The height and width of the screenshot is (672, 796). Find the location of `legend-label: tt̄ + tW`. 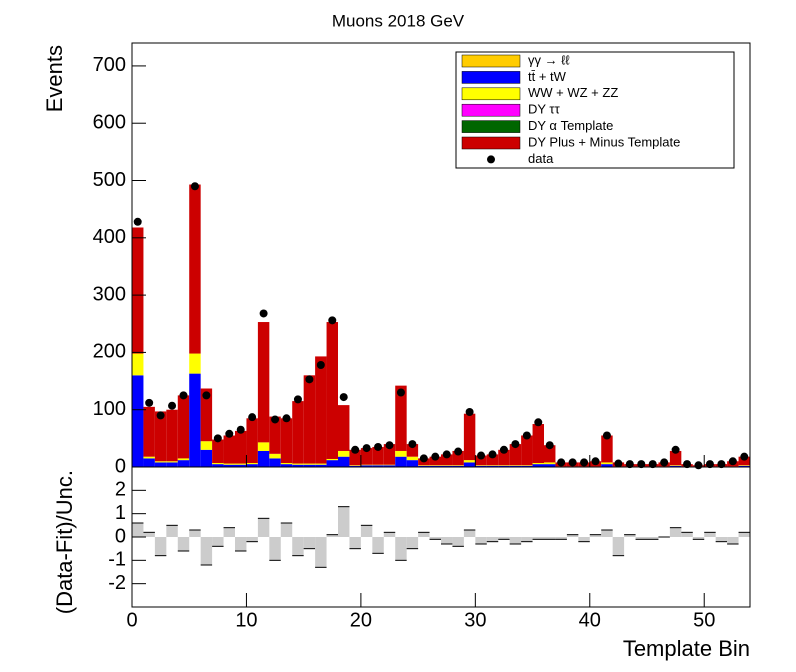

legend-label: tt̄ + tW is located at coordinates (547, 76).